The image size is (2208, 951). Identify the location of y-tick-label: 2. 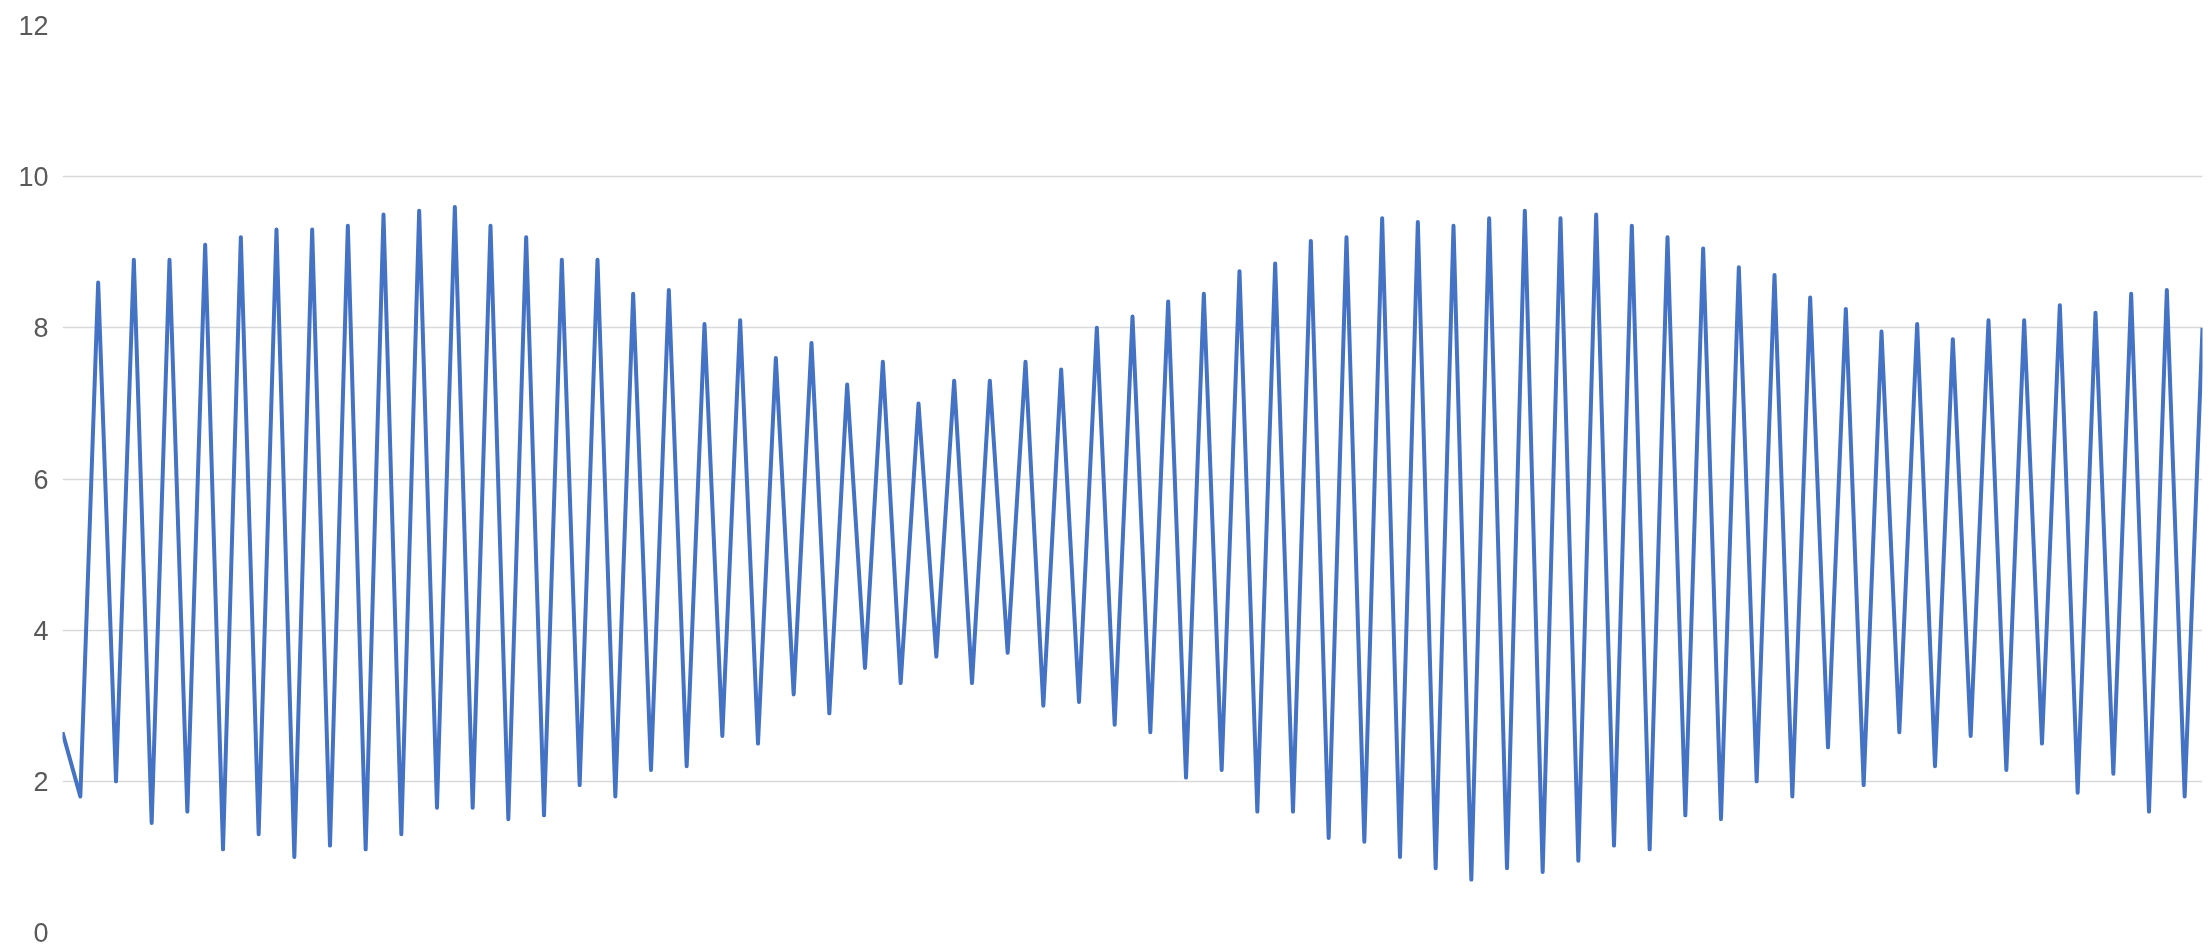
(41, 781).